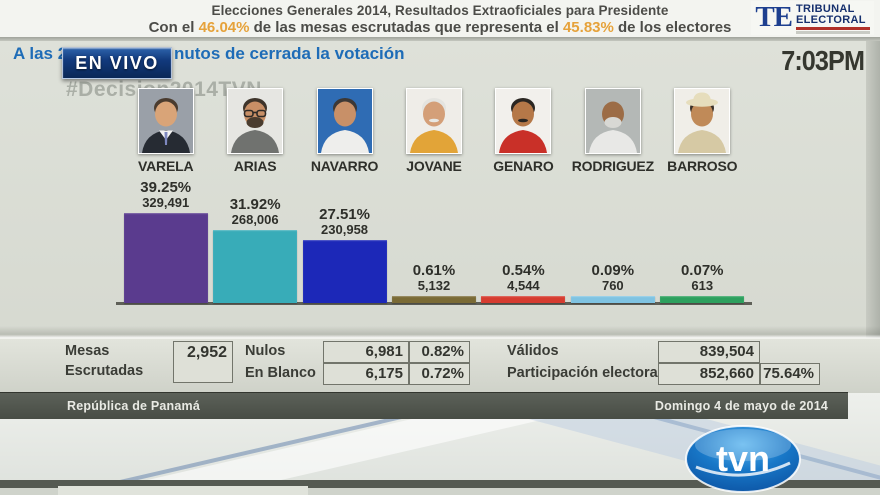 This screenshot has height=495, width=880. I want to click on bottom-light-strip, so click(440, 491).